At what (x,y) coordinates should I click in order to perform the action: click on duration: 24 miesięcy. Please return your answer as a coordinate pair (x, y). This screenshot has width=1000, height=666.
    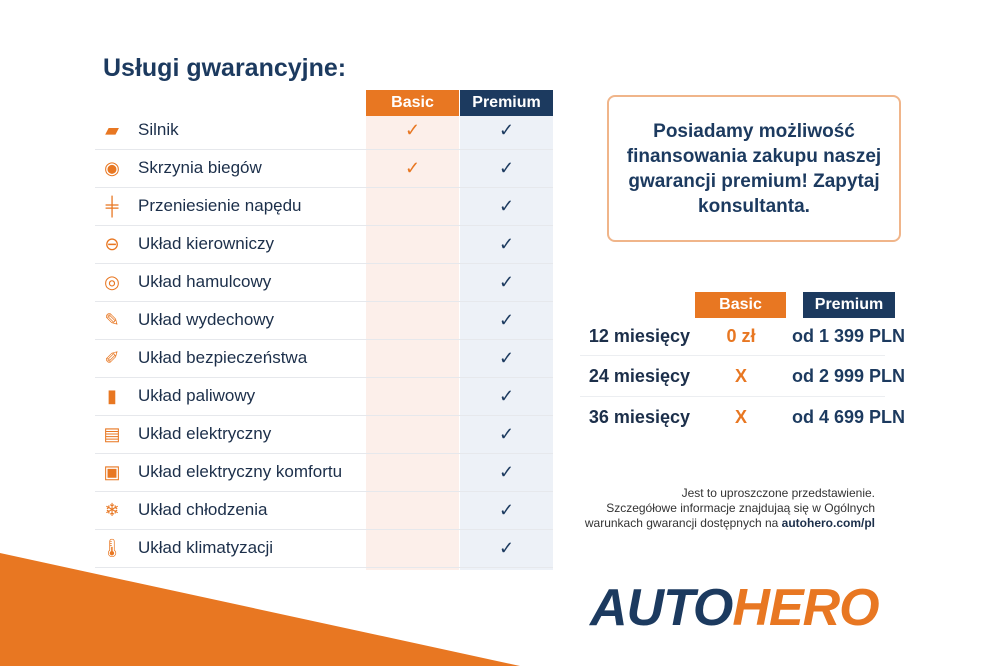
    Looking at the image, I should click on (639, 376).